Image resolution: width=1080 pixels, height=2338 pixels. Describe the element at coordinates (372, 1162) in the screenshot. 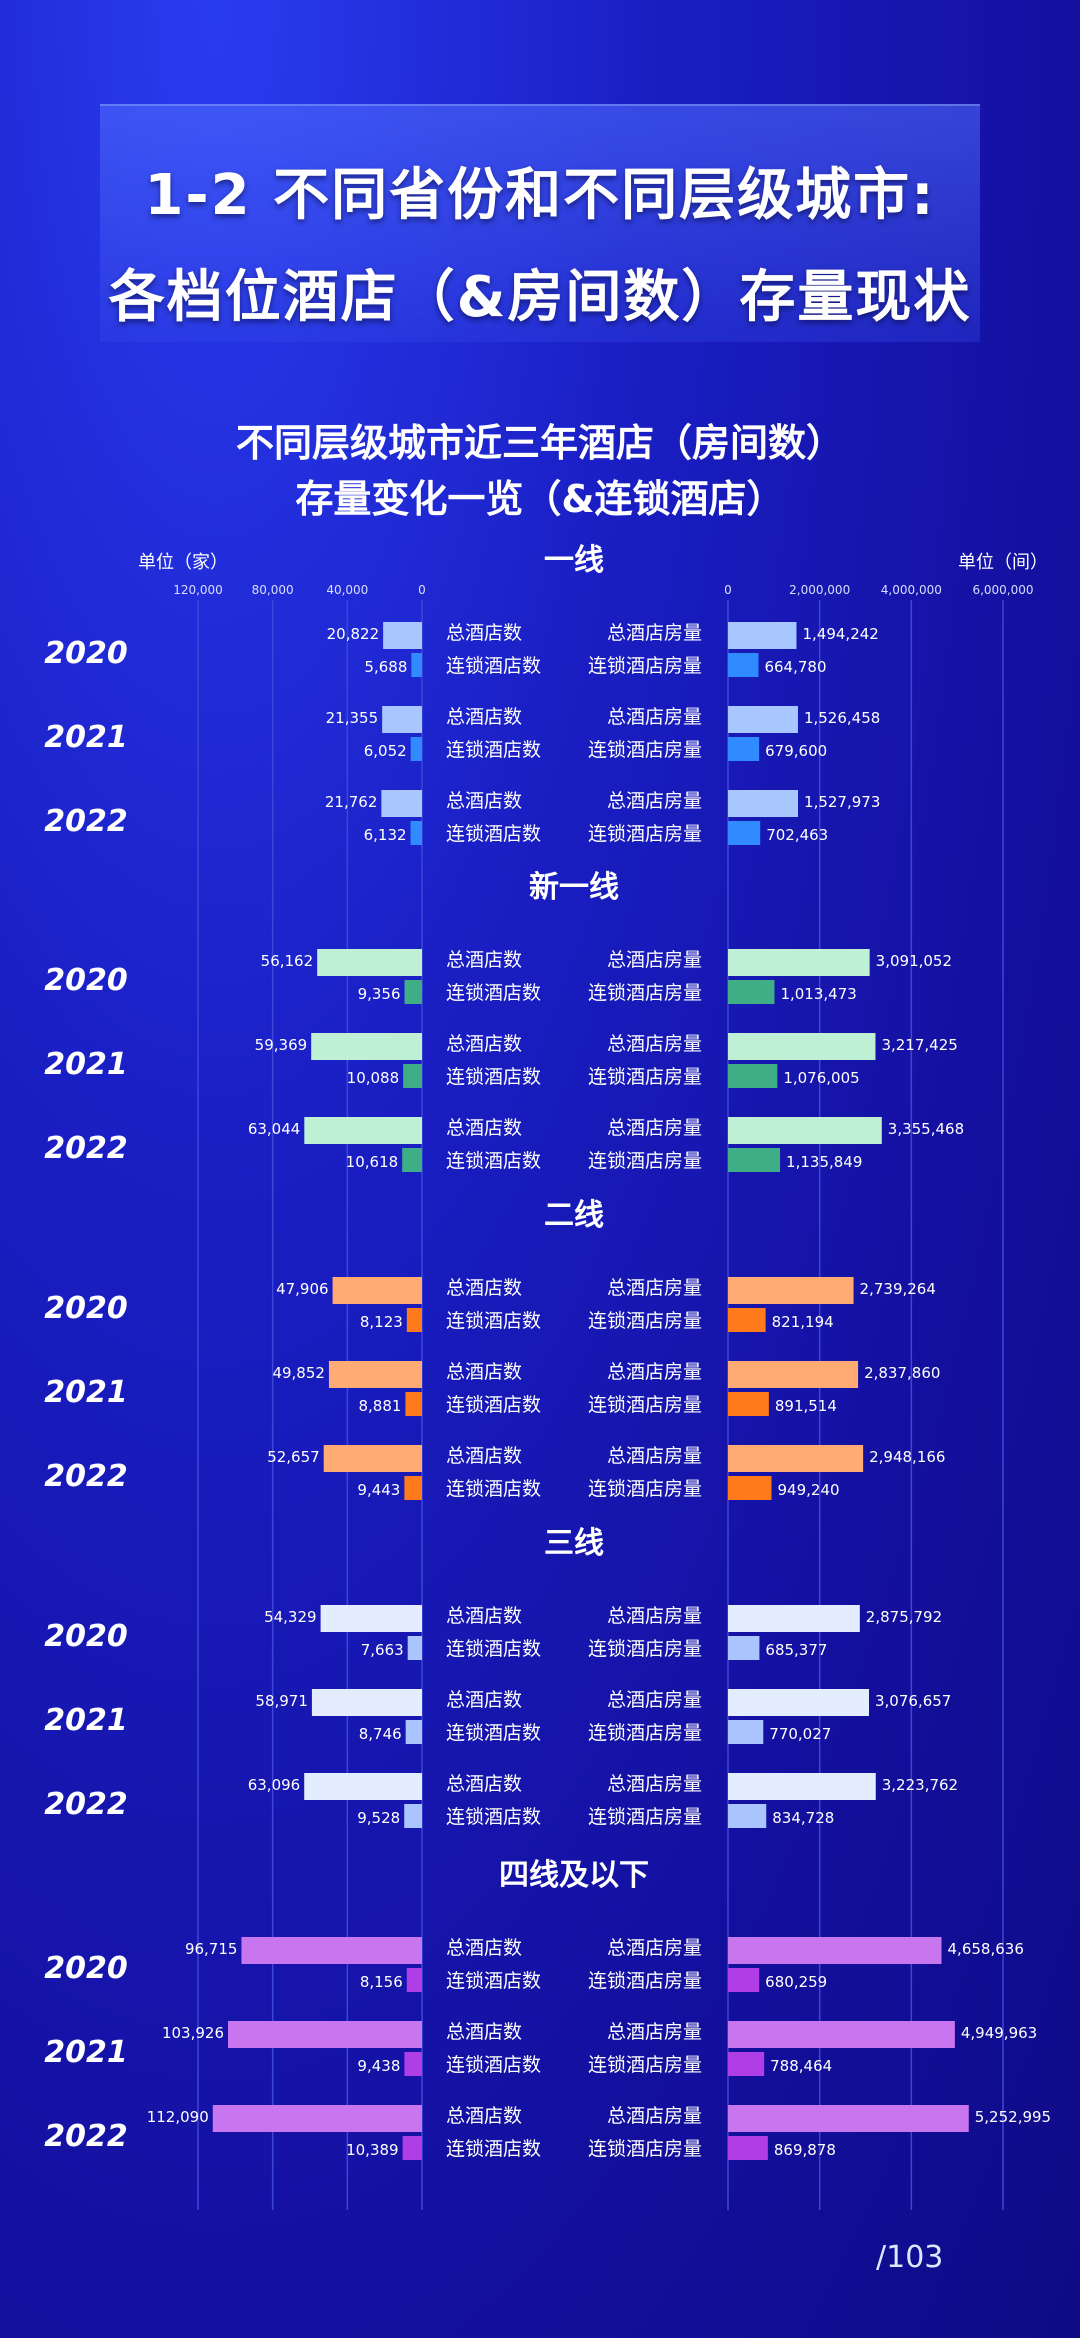

I see `chain-hotels-value: 10,618` at that location.